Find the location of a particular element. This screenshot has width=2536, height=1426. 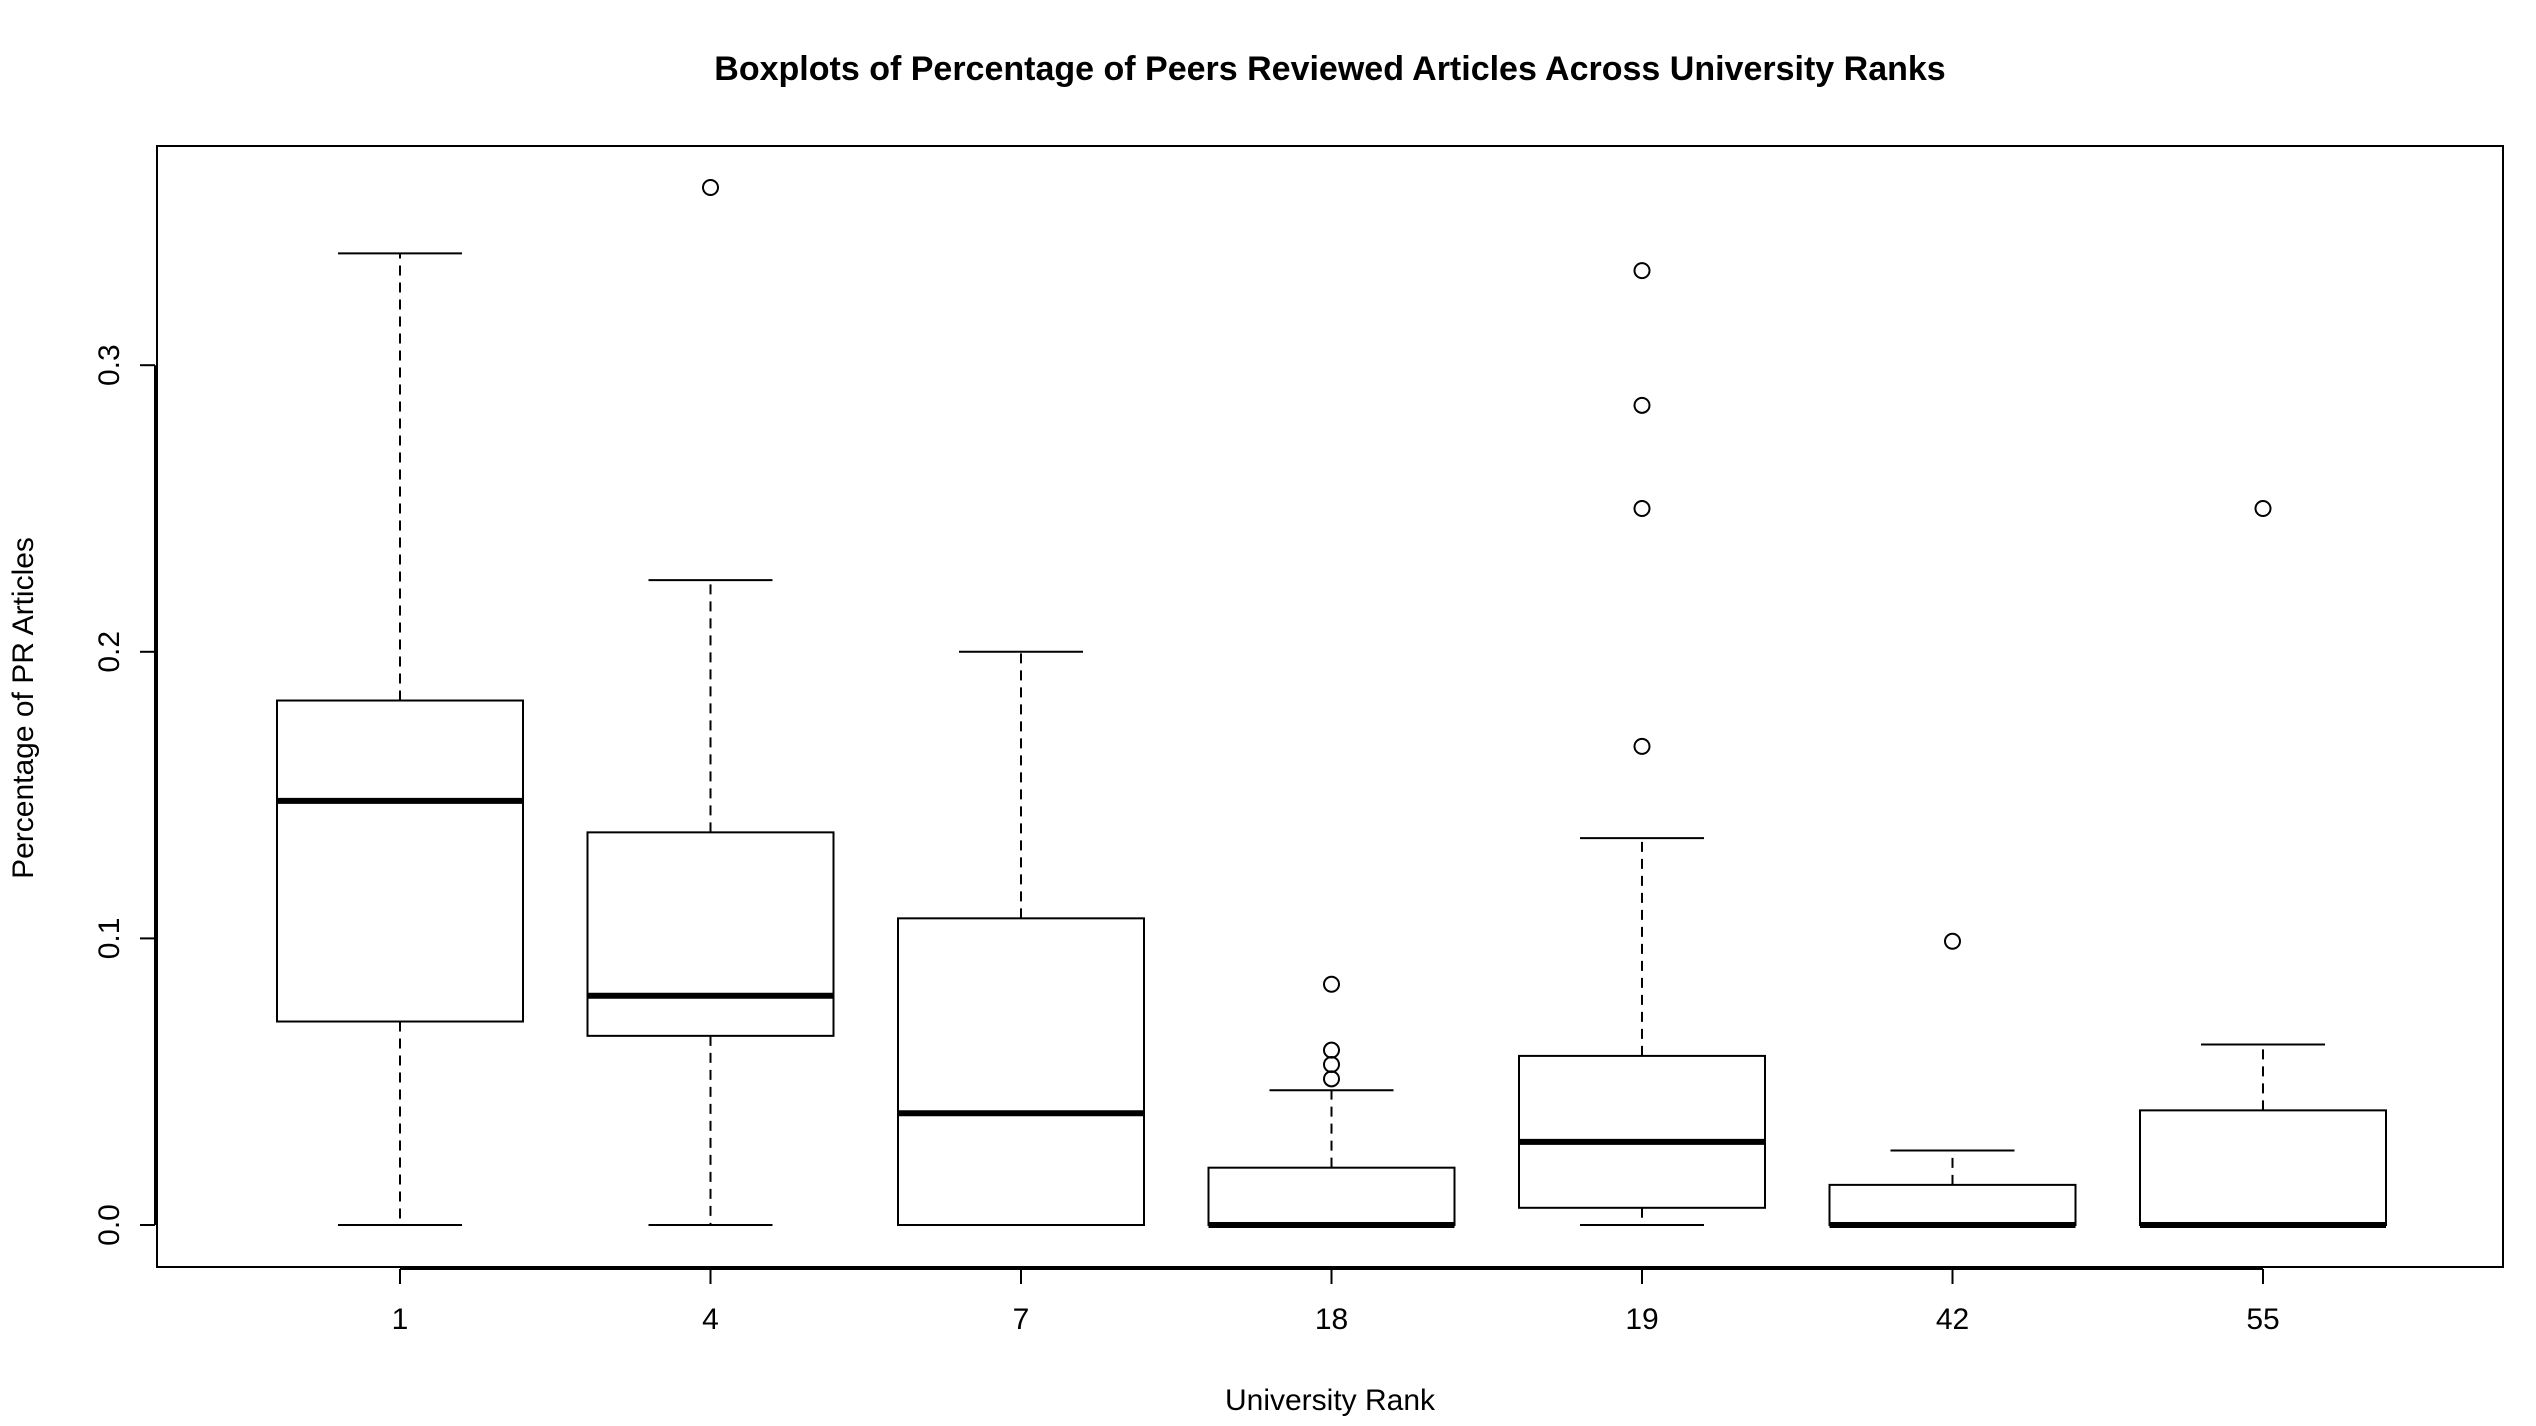

y-axis: 0.0 0.1 0.2 0.3 is located at coordinates (124, 795).